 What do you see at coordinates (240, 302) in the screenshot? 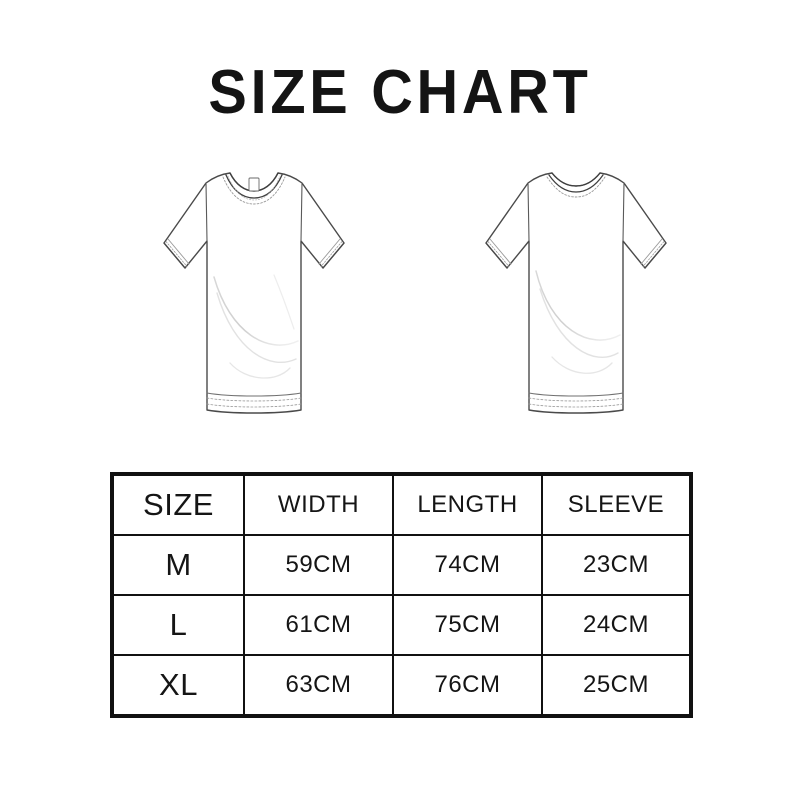
I see `tshirt-front-illustration` at bounding box center [240, 302].